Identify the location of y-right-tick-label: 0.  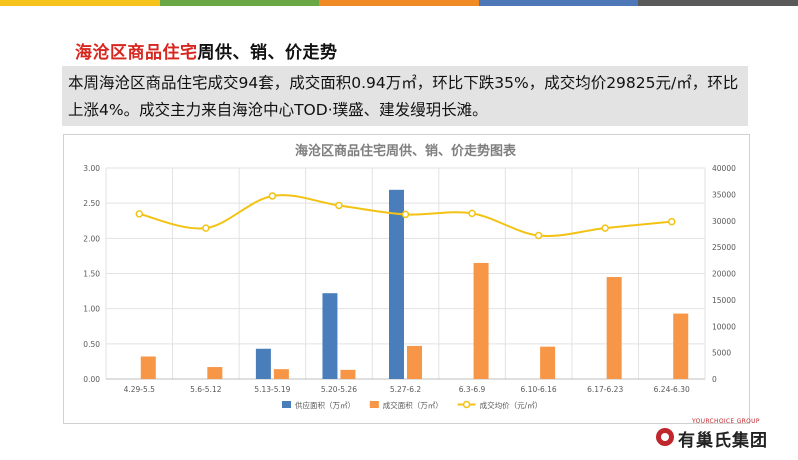
(714, 379).